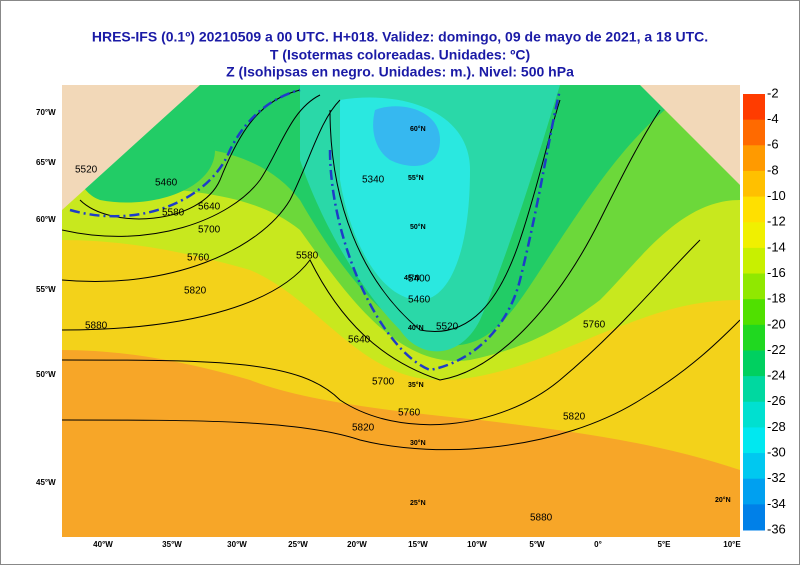 The image size is (800, 565). I want to click on colorbar-label: -2, so click(773, 92).